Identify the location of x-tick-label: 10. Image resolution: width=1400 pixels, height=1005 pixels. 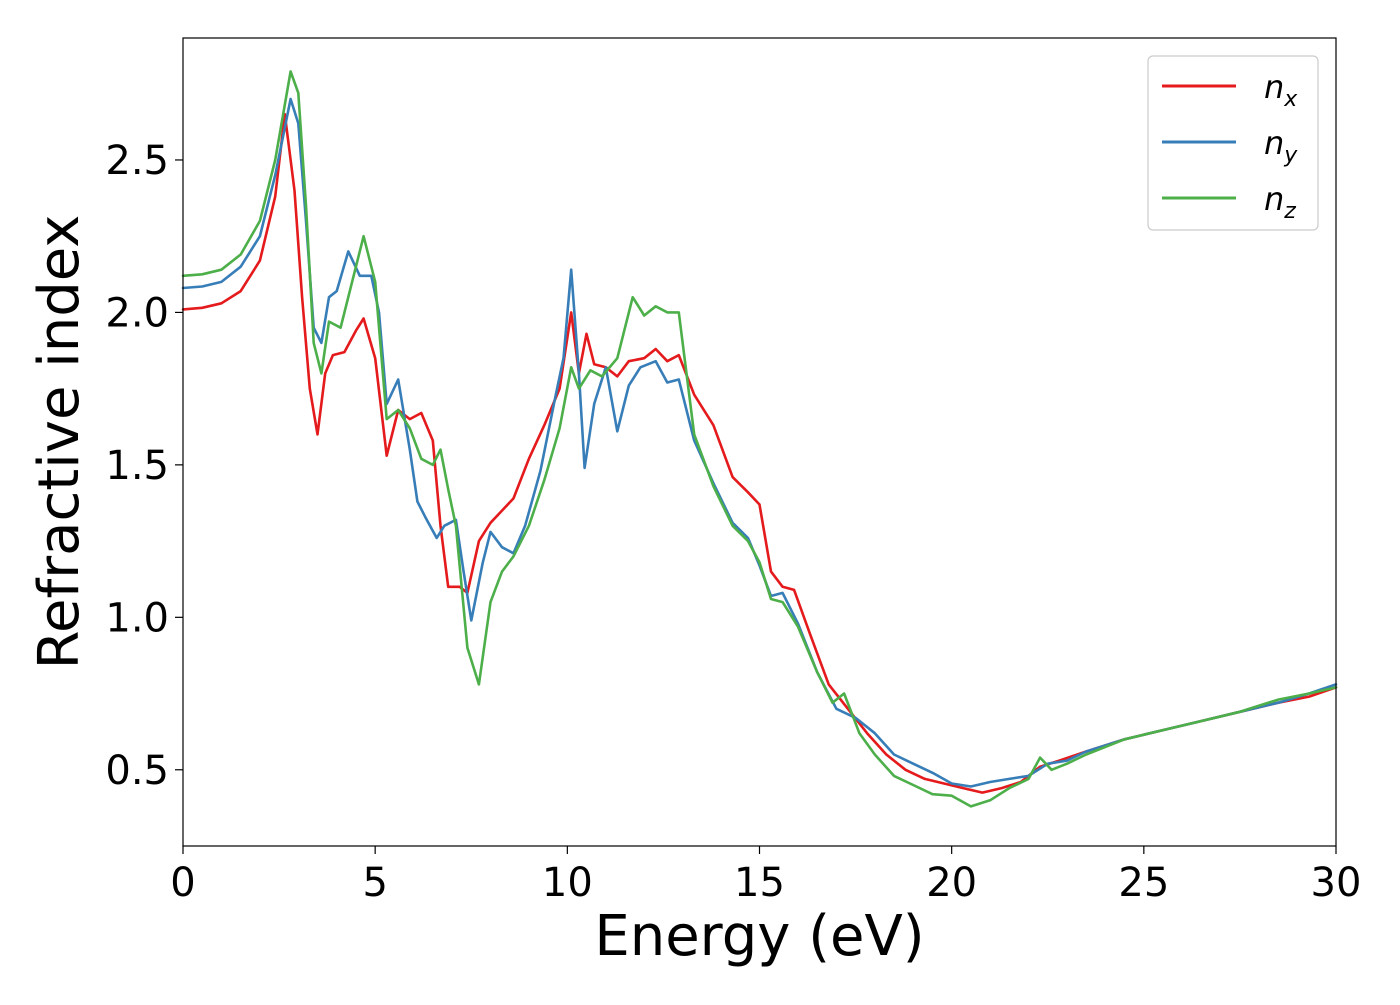
(567, 883).